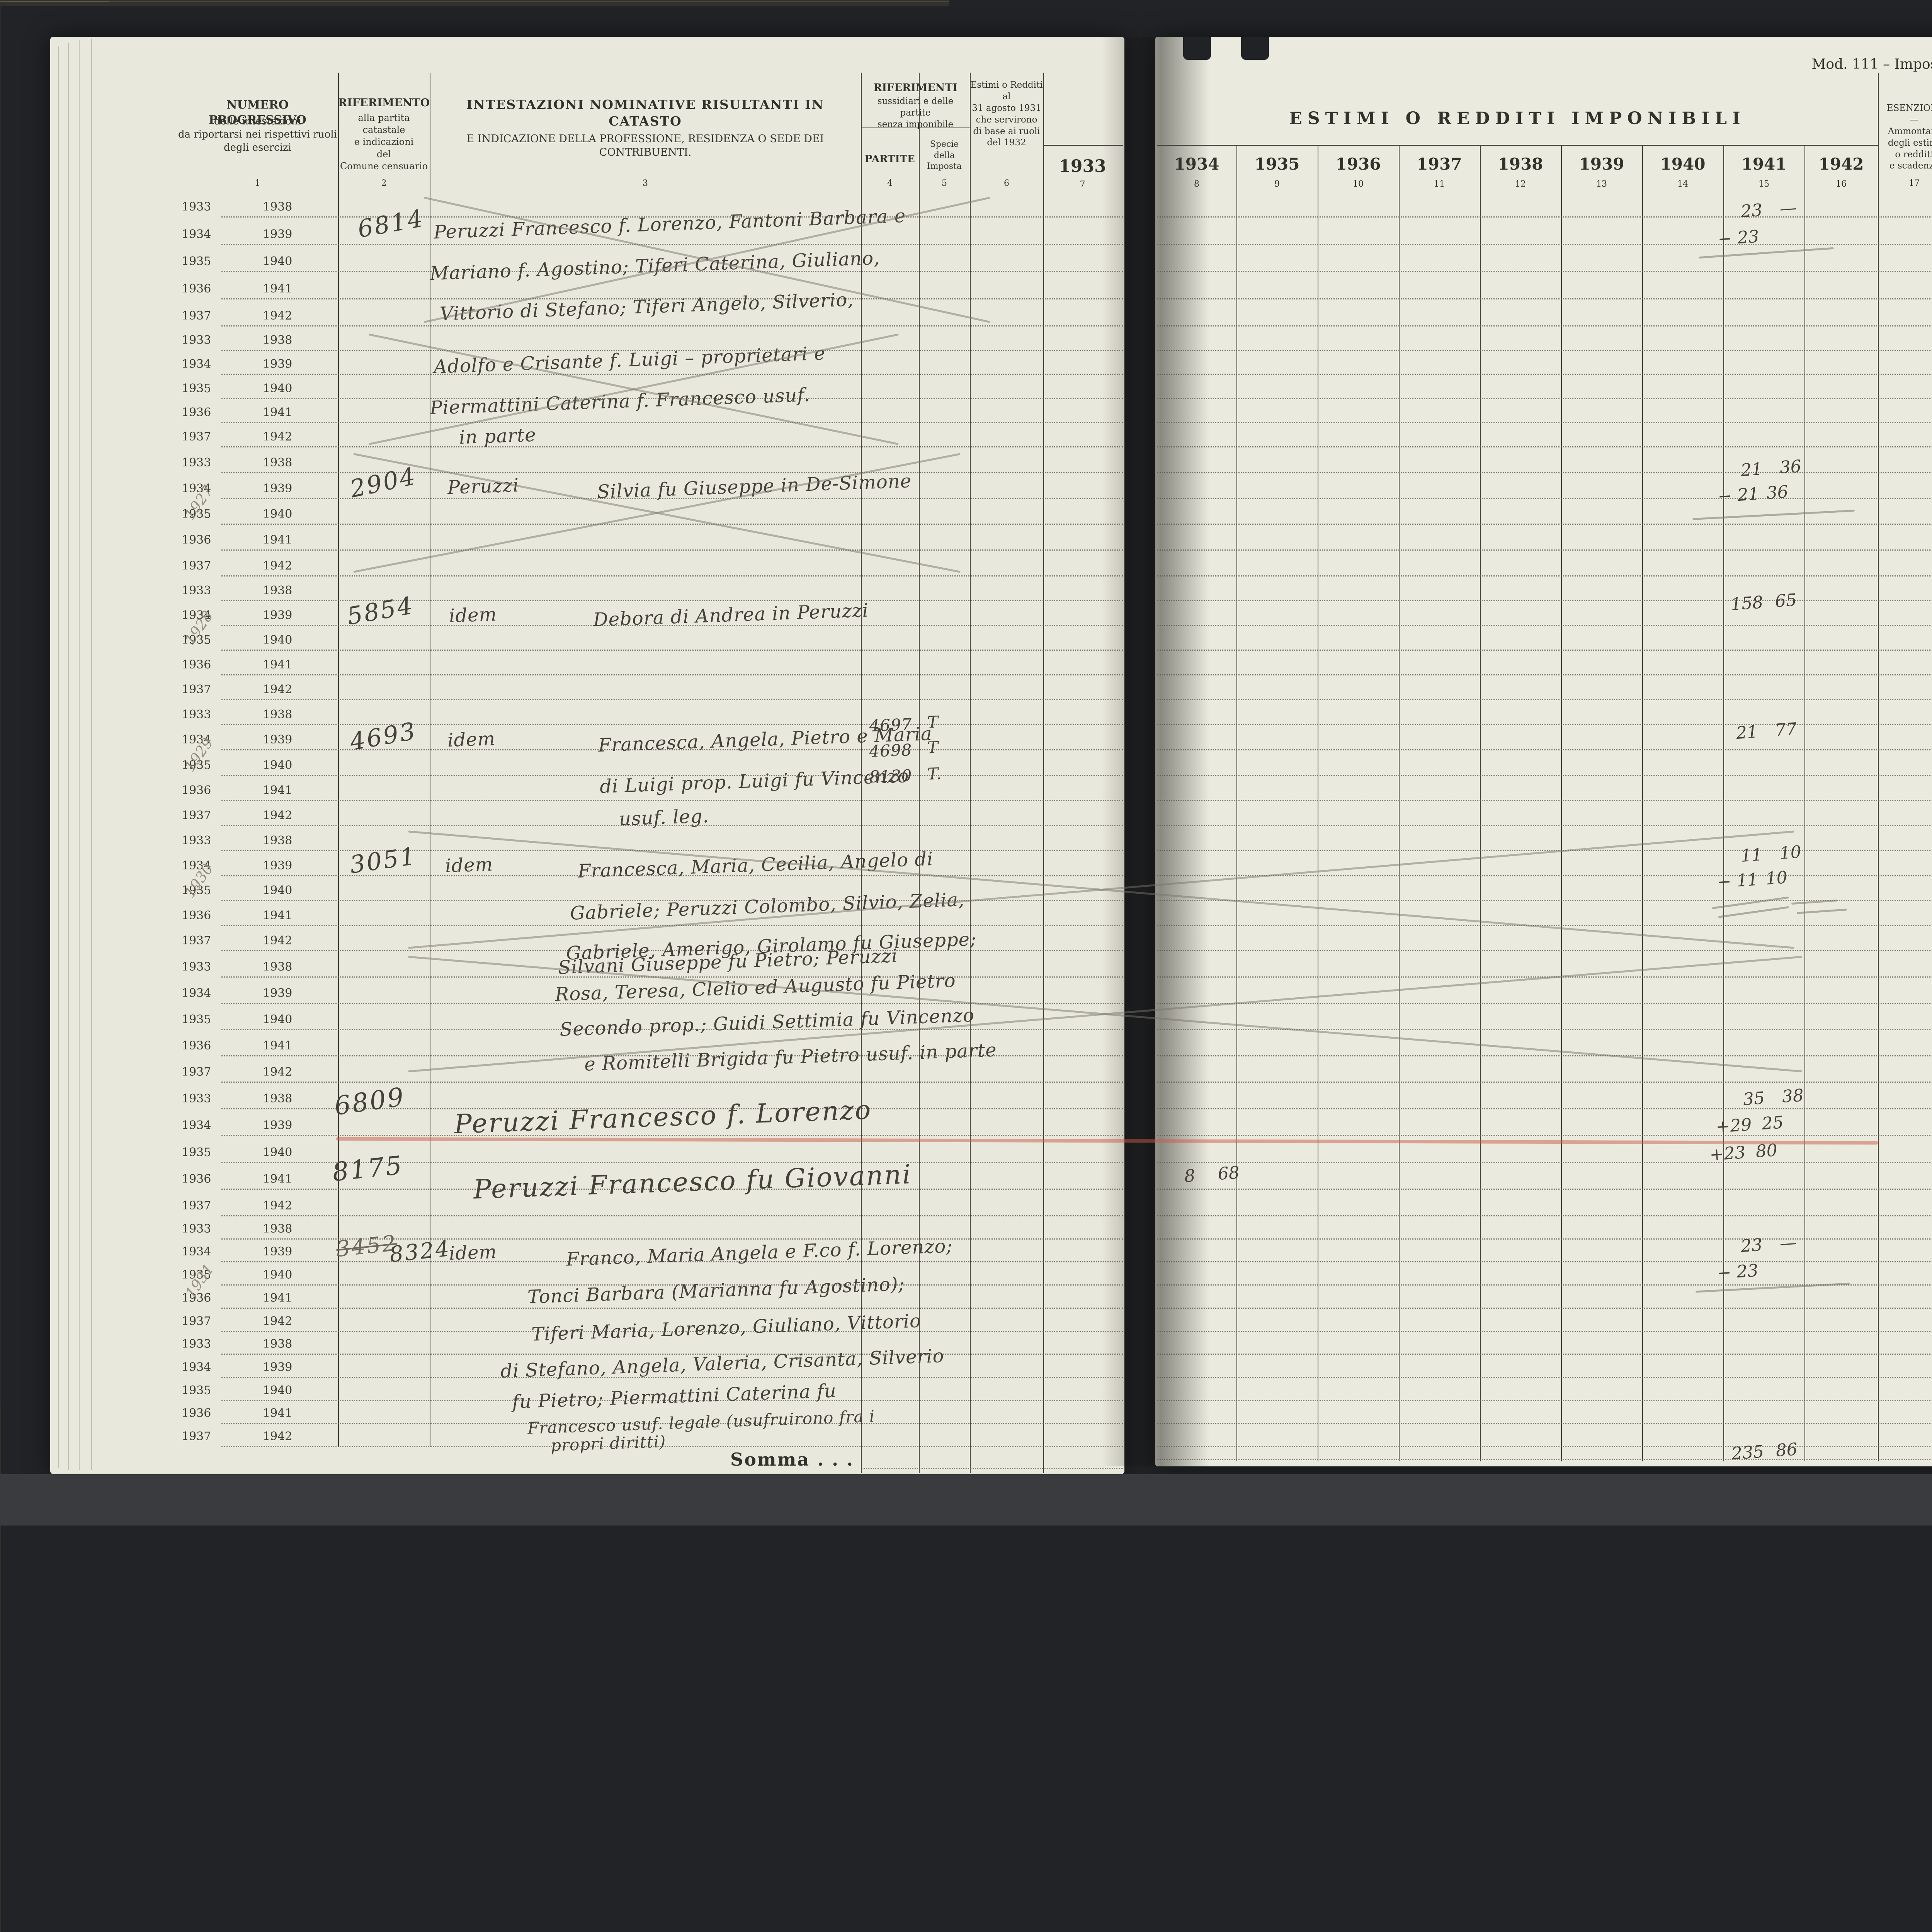 The height and width of the screenshot is (1932, 1932). What do you see at coordinates (935, 774) in the screenshot?
I see `specie-imposta-value: T.` at bounding box center [935, 774].